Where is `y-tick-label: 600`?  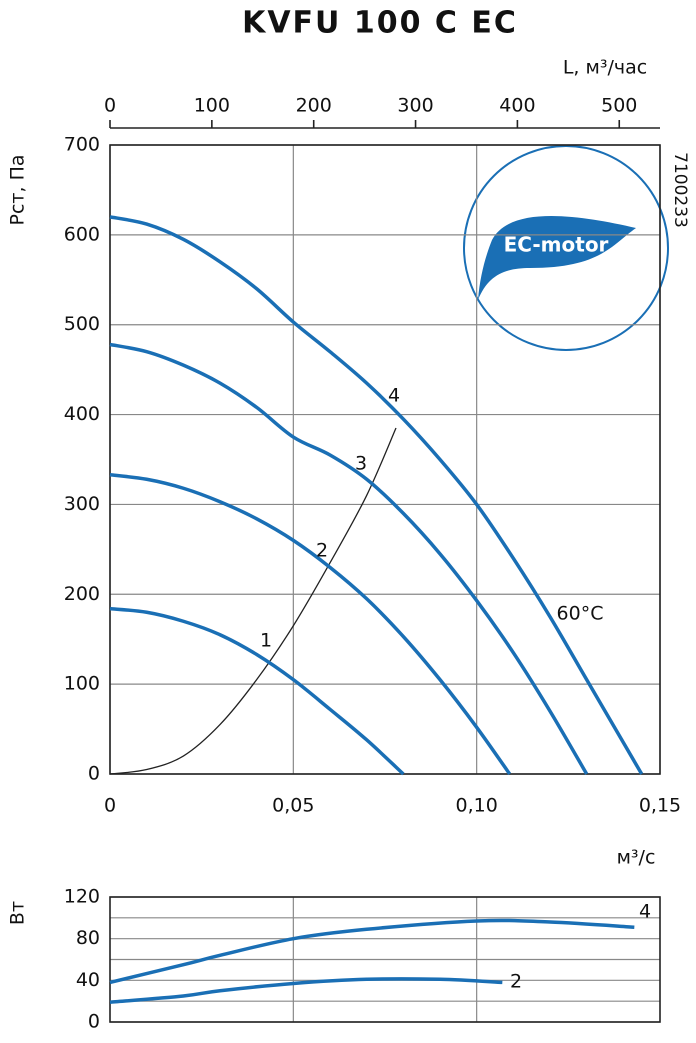
y-tick-label: 600 is located at coordinates (82, 234).